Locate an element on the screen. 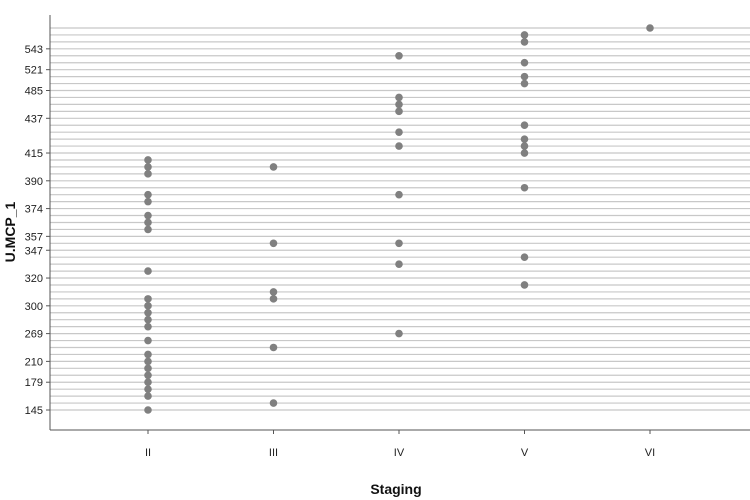 This screenshot has height=500, width=750. y-tick-label: 521 is located at coordinates (34, 71).